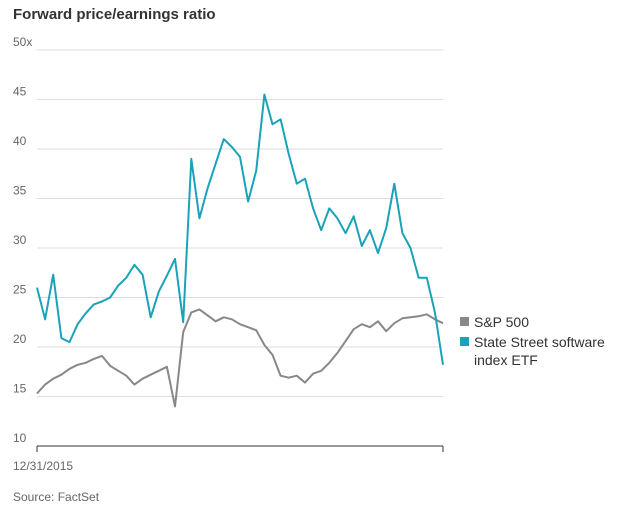 The width and height of the screenshot is (627, 511). Describe the element at coordinates (228, 459) in the screenshot. I see `x-axis: 12/31/2015` at that location.